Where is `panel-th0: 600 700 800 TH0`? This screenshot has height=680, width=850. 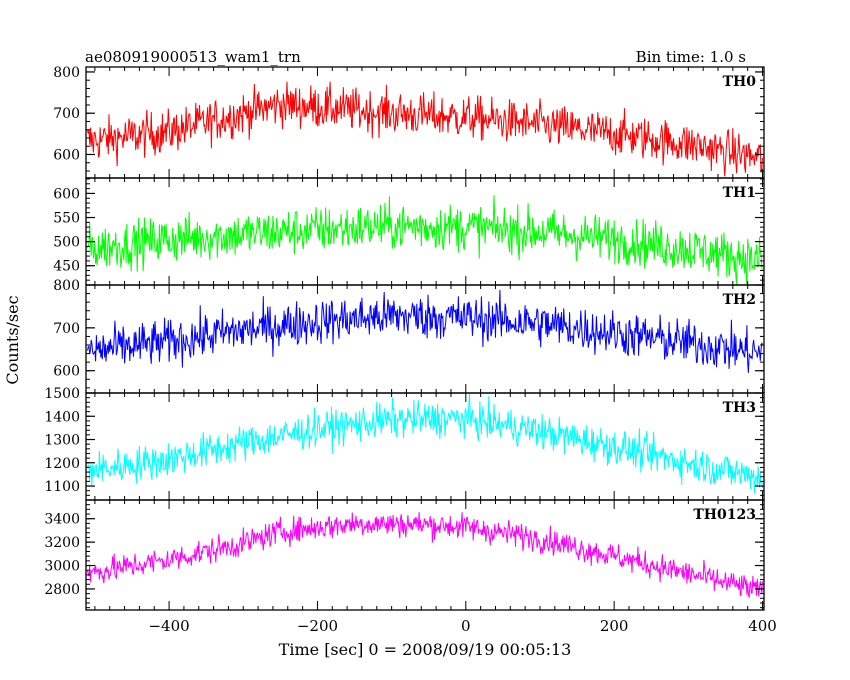
panel-th0: 600 700 800 TH0 is located at coordinates (409, 122).